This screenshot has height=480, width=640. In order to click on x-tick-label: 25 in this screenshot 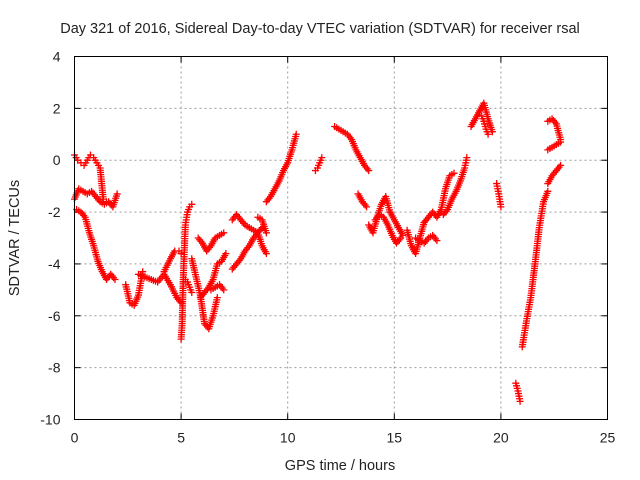, I will do `click(608, 438)`.